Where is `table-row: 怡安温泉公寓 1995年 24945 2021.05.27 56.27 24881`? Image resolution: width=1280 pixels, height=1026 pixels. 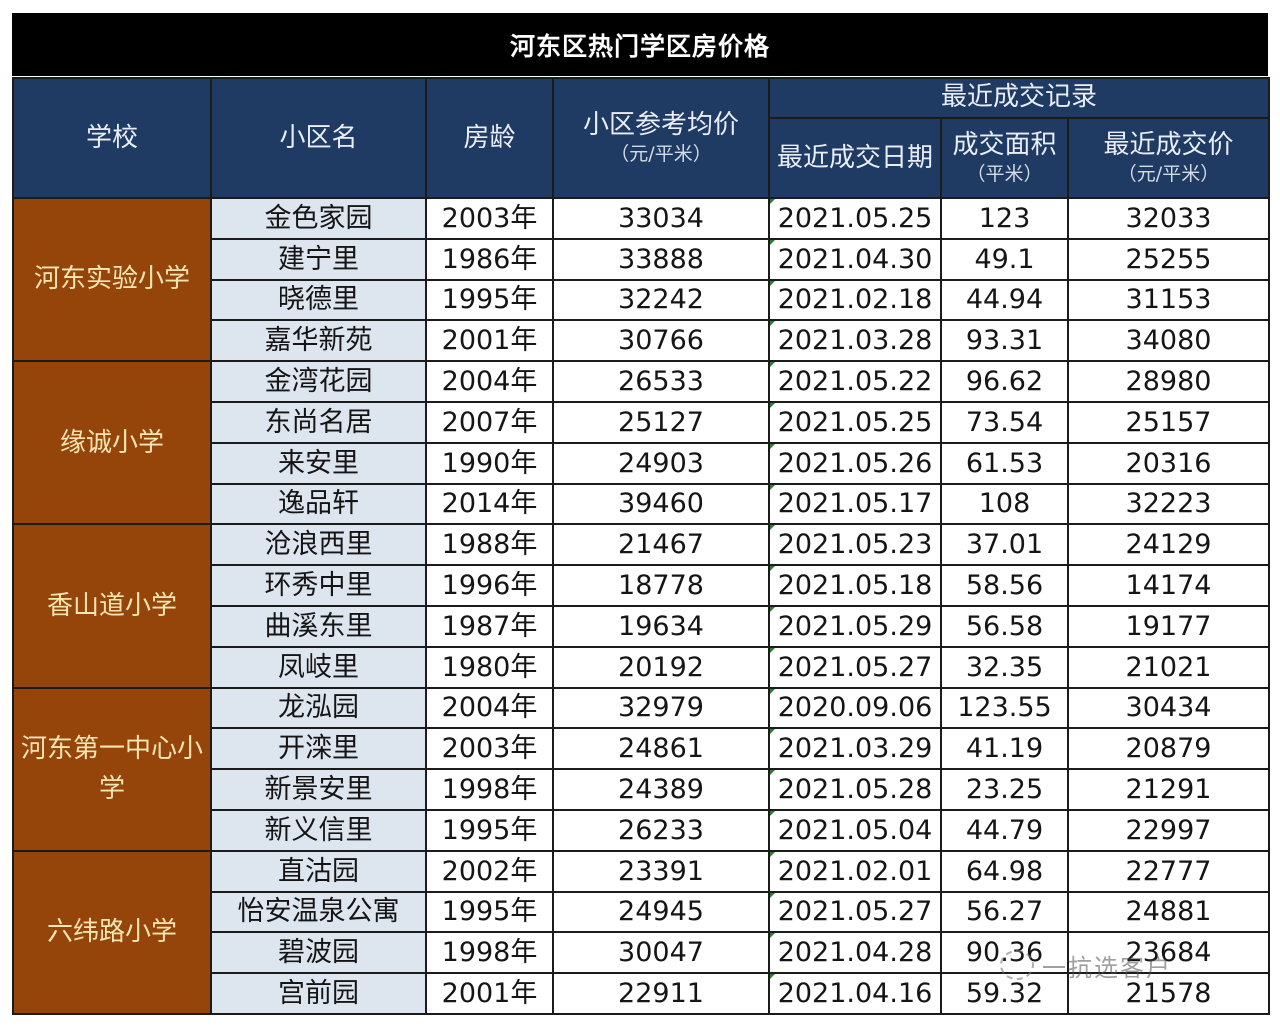 table-row: 怡安温泉公寓 1995年 24945 2021.05.27 56.27 24881 is located at coordinates (641, 912).